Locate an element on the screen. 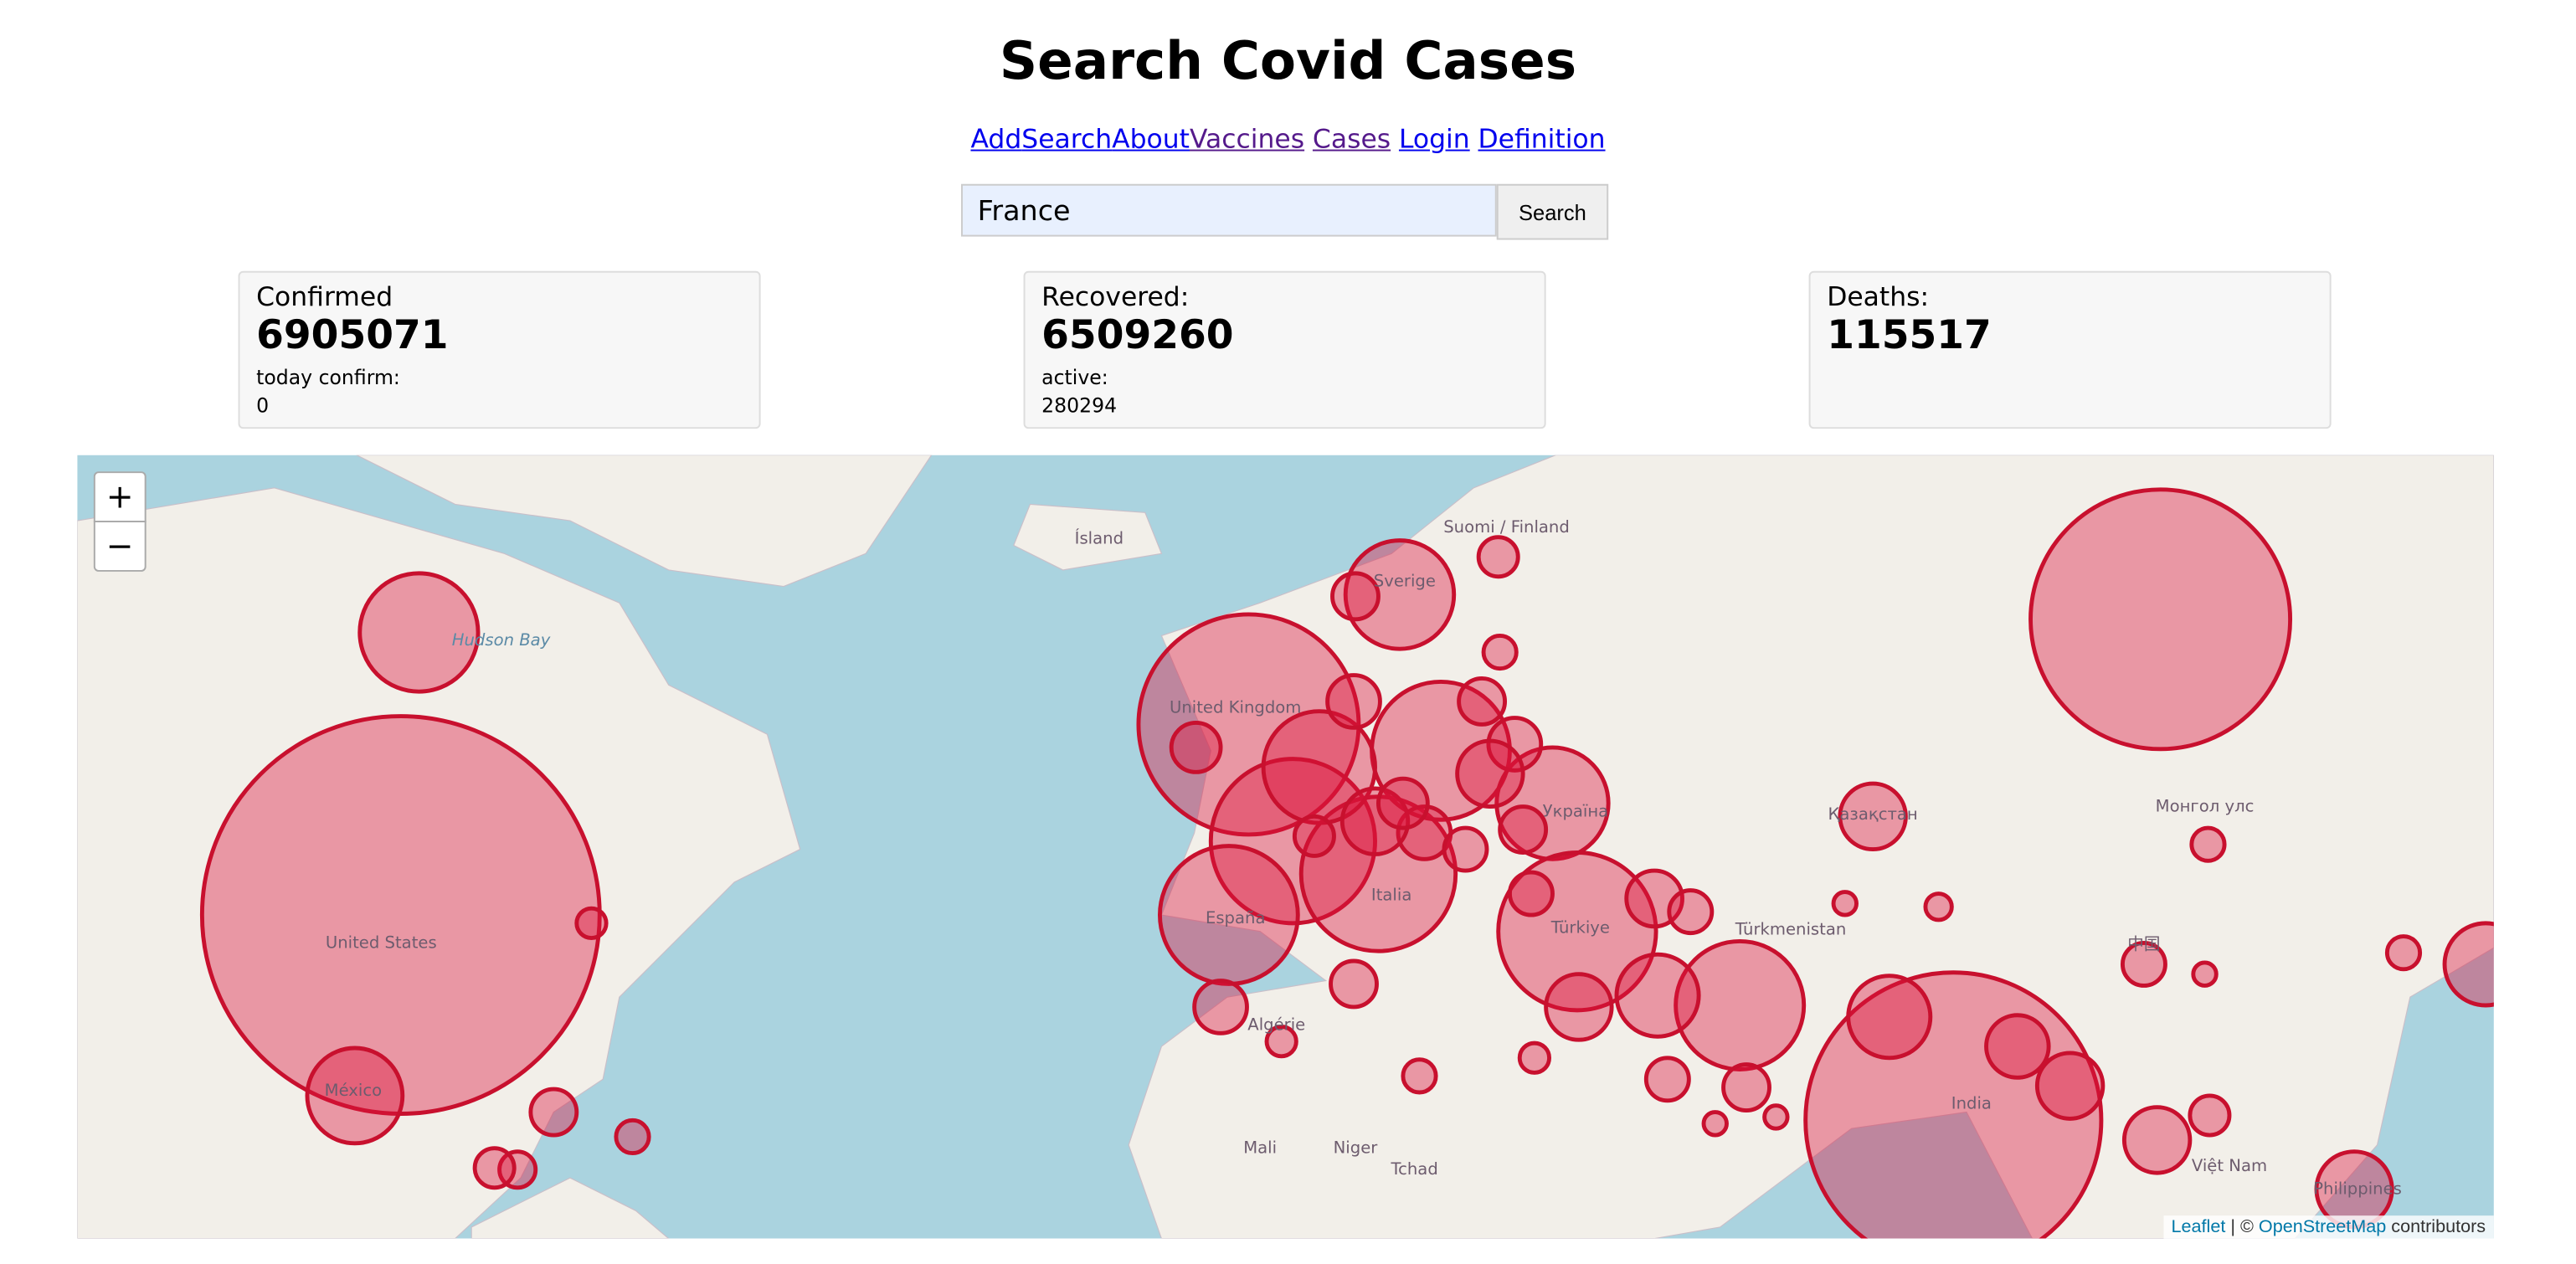 The width and height of the screenshot is (2576, 1264). map-label: Hudson Bay is located at coordinates (502, 640).